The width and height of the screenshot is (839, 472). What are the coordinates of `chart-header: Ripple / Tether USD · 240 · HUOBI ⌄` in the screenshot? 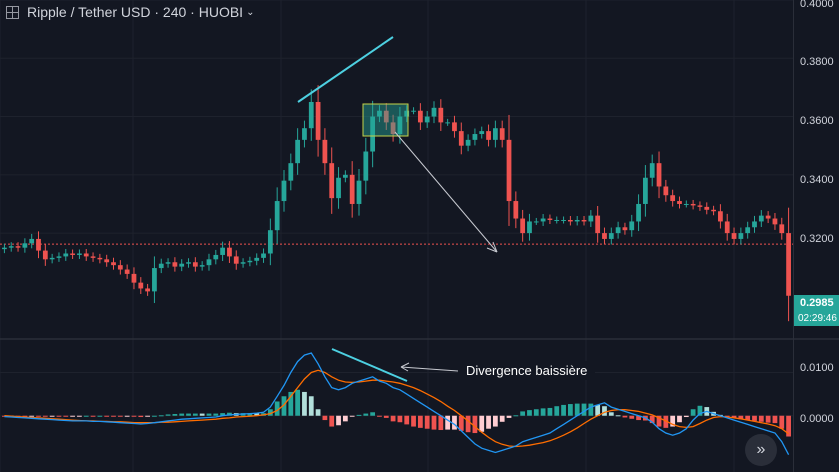 It's located at (127, 12).